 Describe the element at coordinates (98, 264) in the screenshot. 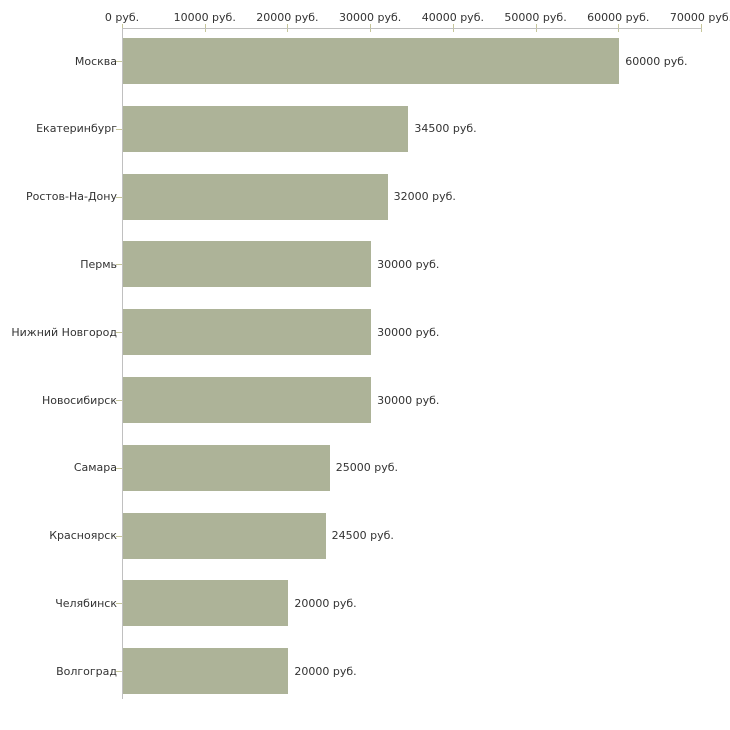

I see `category-label: Пермь` at that location.